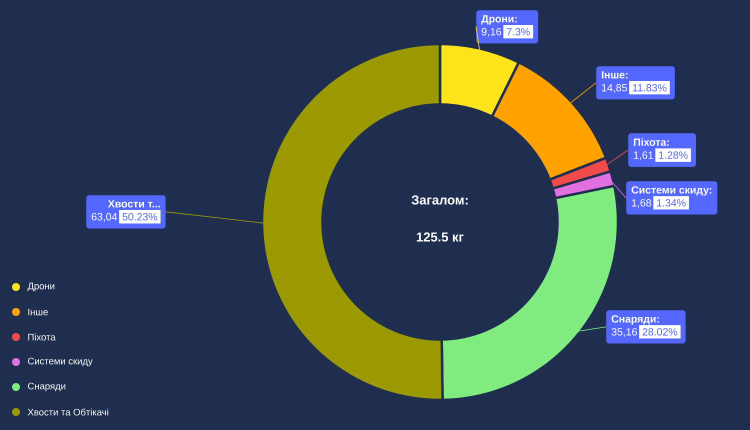  What do you see at coordinates (614, 88) in the screenshot?
I see `data-label: 14,85` at bounding box center [614, 88].